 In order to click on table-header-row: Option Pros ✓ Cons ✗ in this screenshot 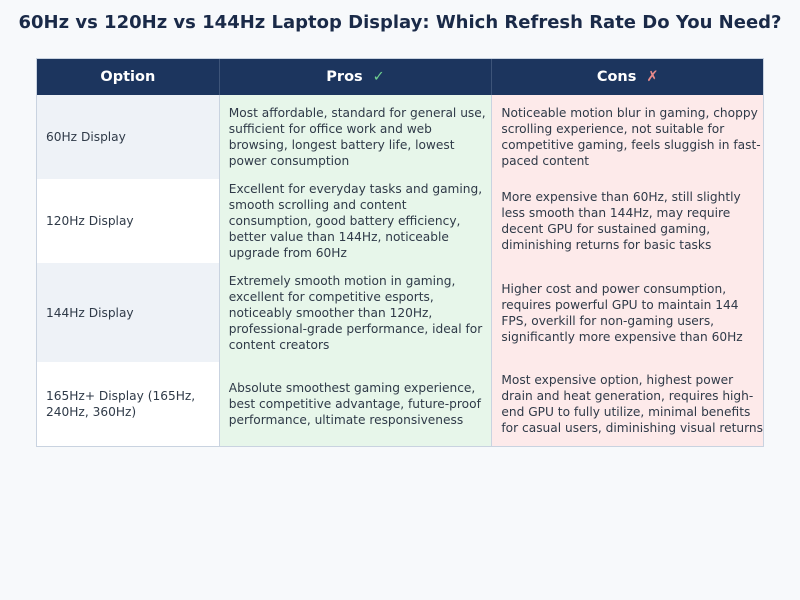, I will do `click(400, 77)`.